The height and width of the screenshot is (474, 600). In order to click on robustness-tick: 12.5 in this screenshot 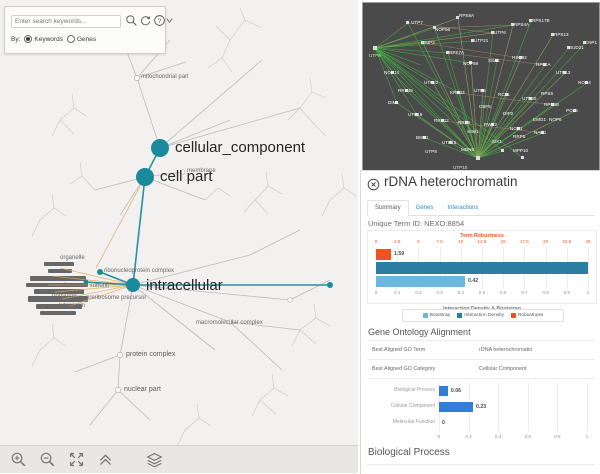, I will do `click(482, 241)`.